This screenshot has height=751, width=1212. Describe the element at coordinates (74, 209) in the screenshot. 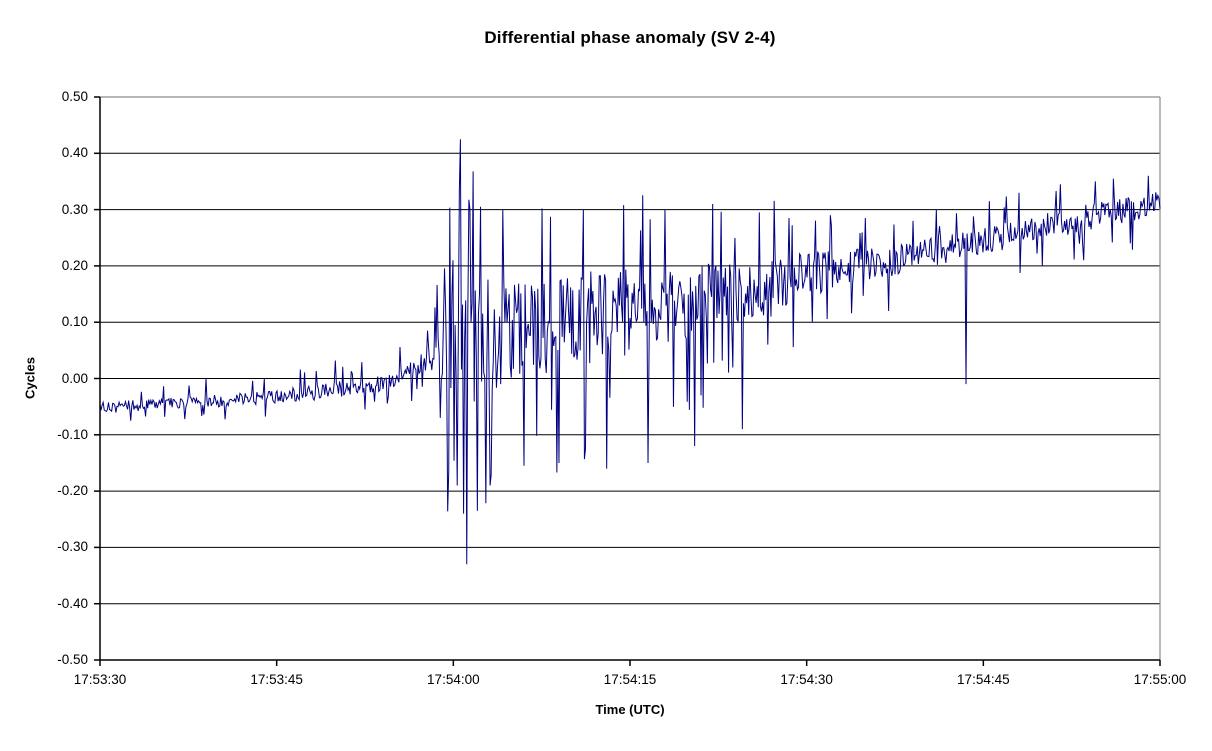

I see `y-tick-label: 0.30` at that location.